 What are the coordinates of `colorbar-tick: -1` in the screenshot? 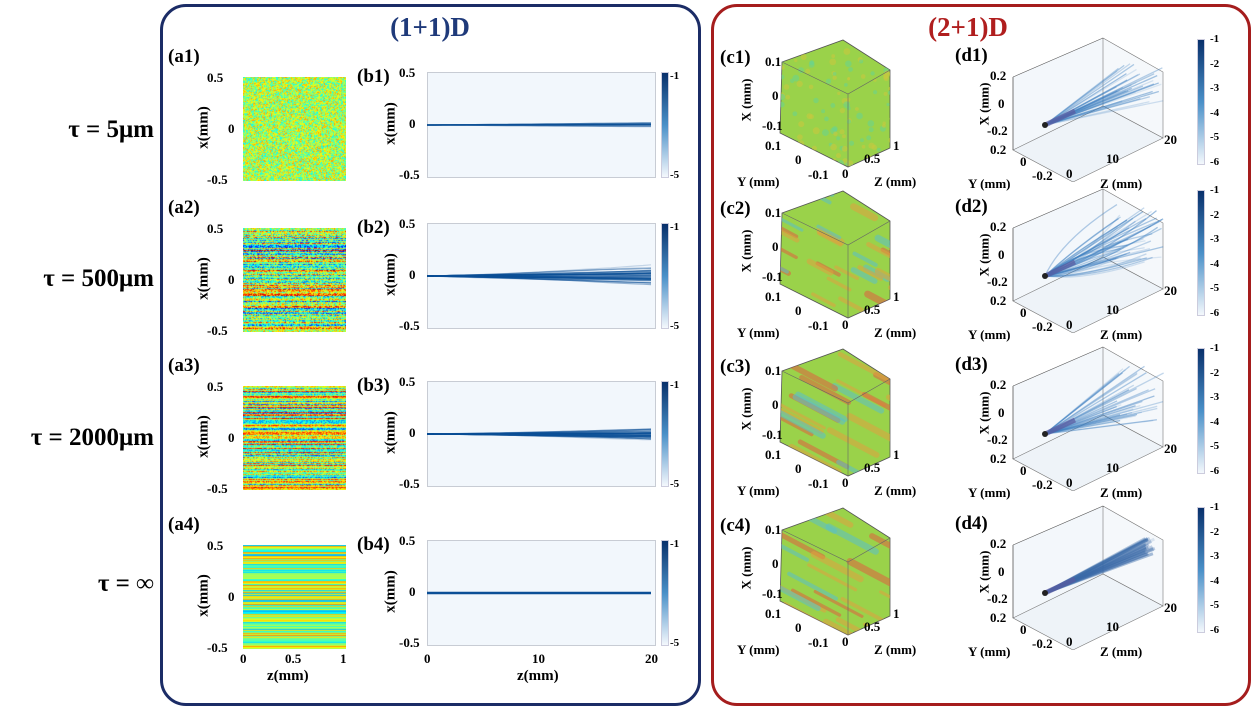 It's located at (675, 227).